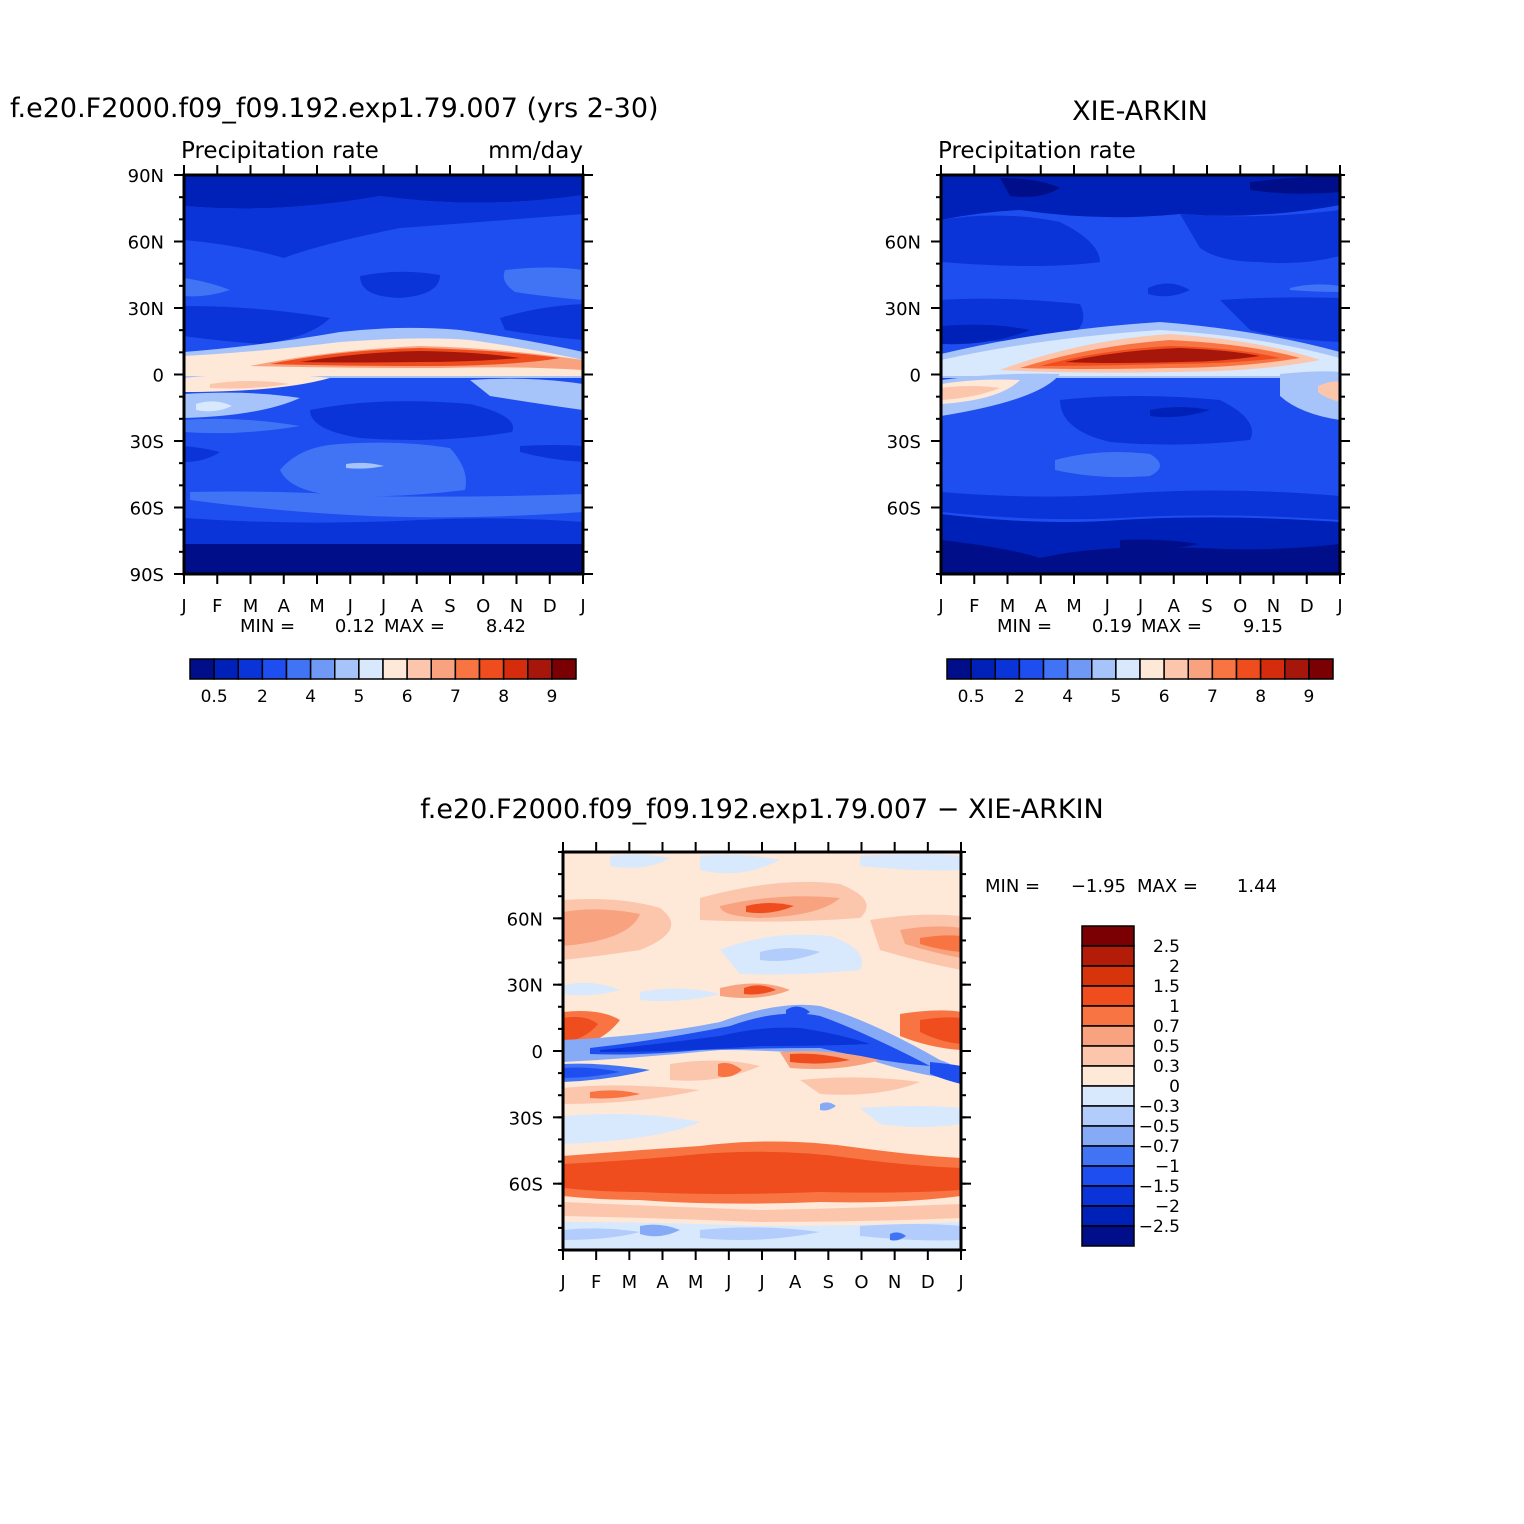 The width and height of the screenshot is (1524, 1524). I want to click on panel-obs-colorbar: 0.5 2 4 5 6 7 8 9, so click(1140, 682).